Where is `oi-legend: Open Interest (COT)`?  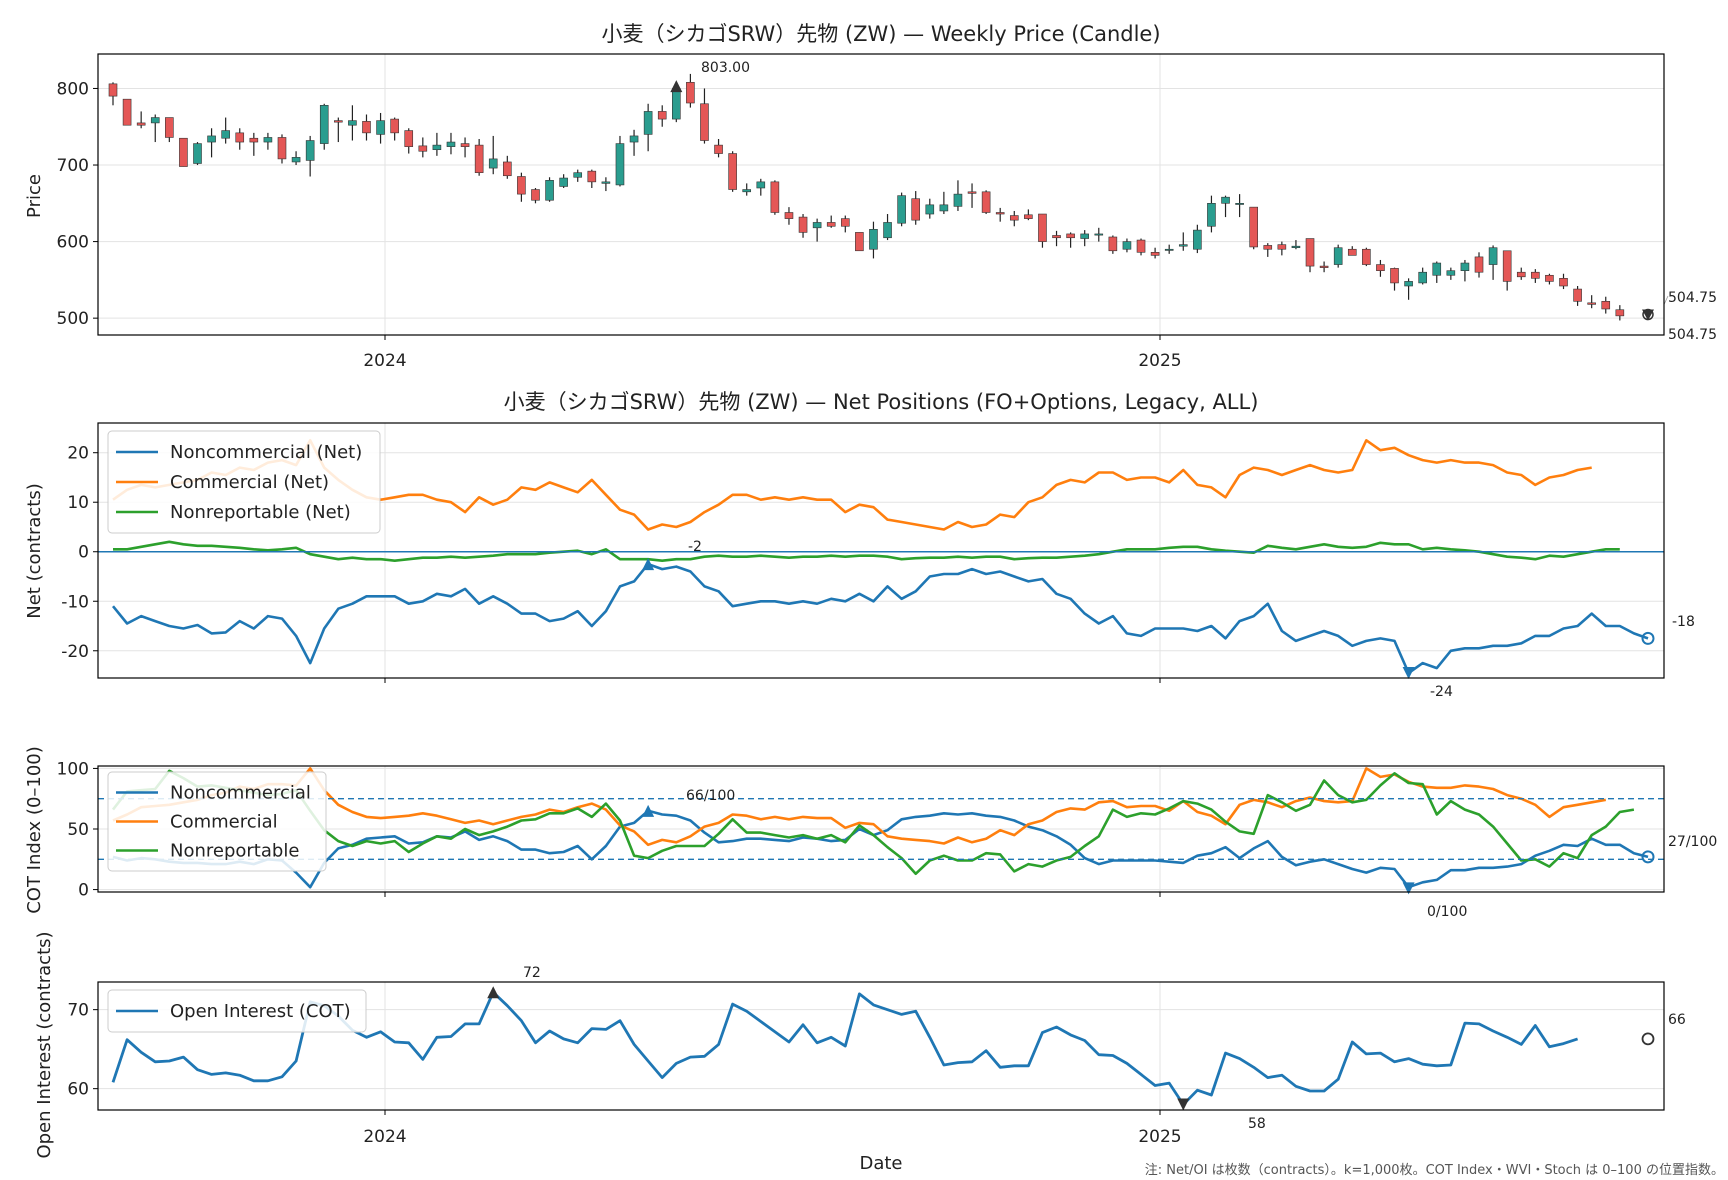
oi-legend: Open Interest (COT) is located at coordinates (237, 1011).